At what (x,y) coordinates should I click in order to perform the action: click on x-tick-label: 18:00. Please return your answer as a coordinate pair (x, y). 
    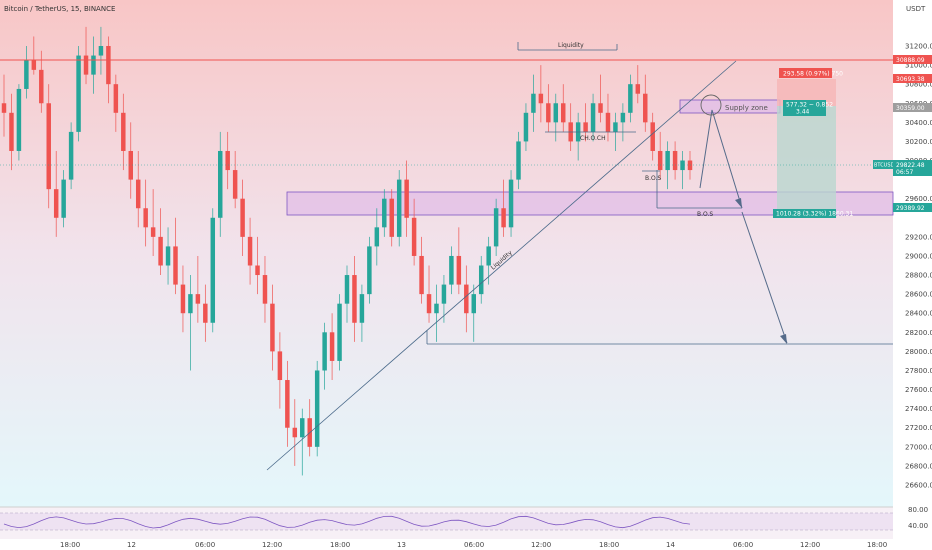
    Looking at the image, I should click on (340, 545).